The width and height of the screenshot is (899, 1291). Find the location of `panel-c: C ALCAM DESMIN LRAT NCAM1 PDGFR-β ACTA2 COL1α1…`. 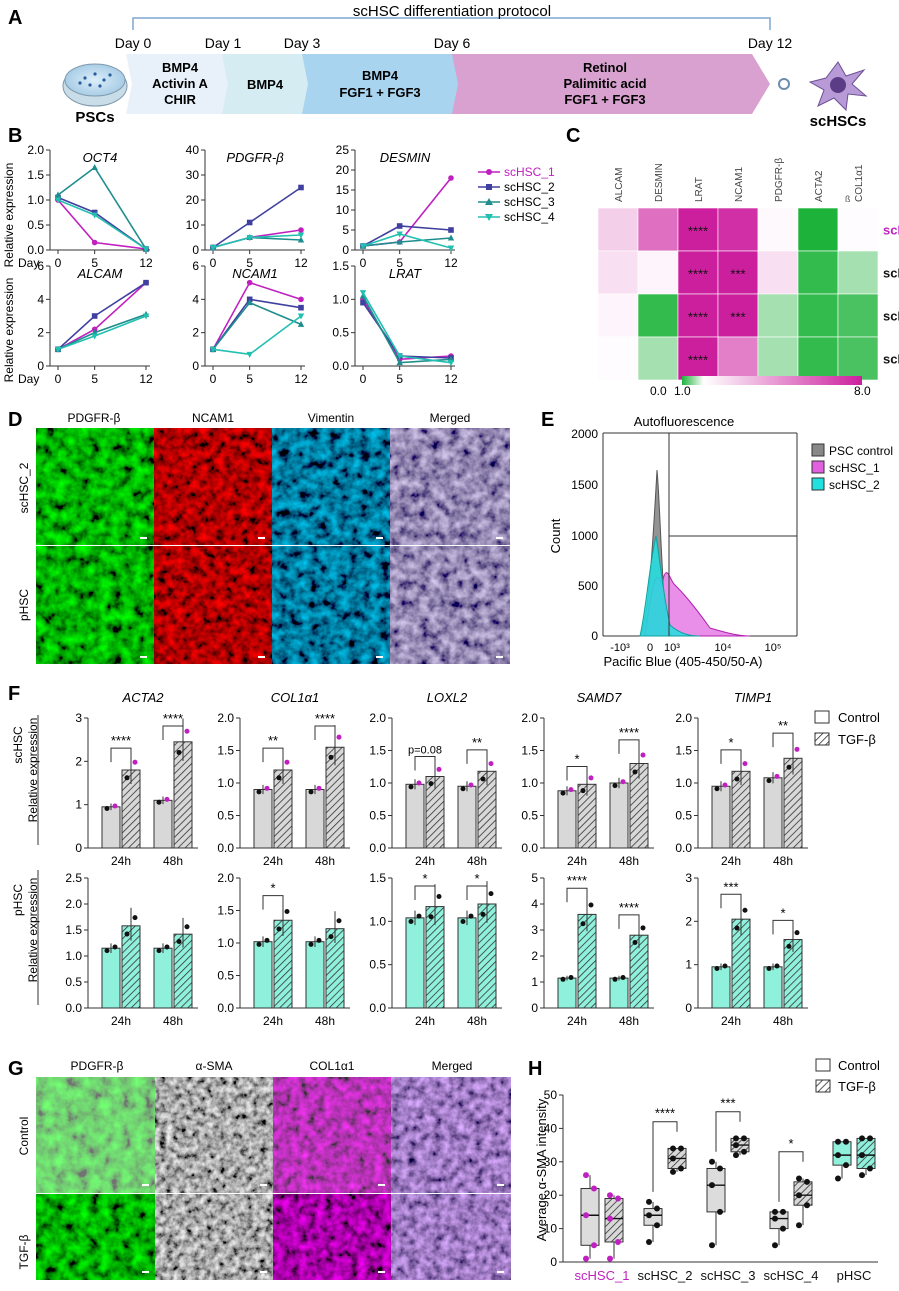

panel-c: C ALCAM DESMIN LRAT NCAM1 PDGFR-β ACTA2 COL1α1… is located at coordinates (732, 261).